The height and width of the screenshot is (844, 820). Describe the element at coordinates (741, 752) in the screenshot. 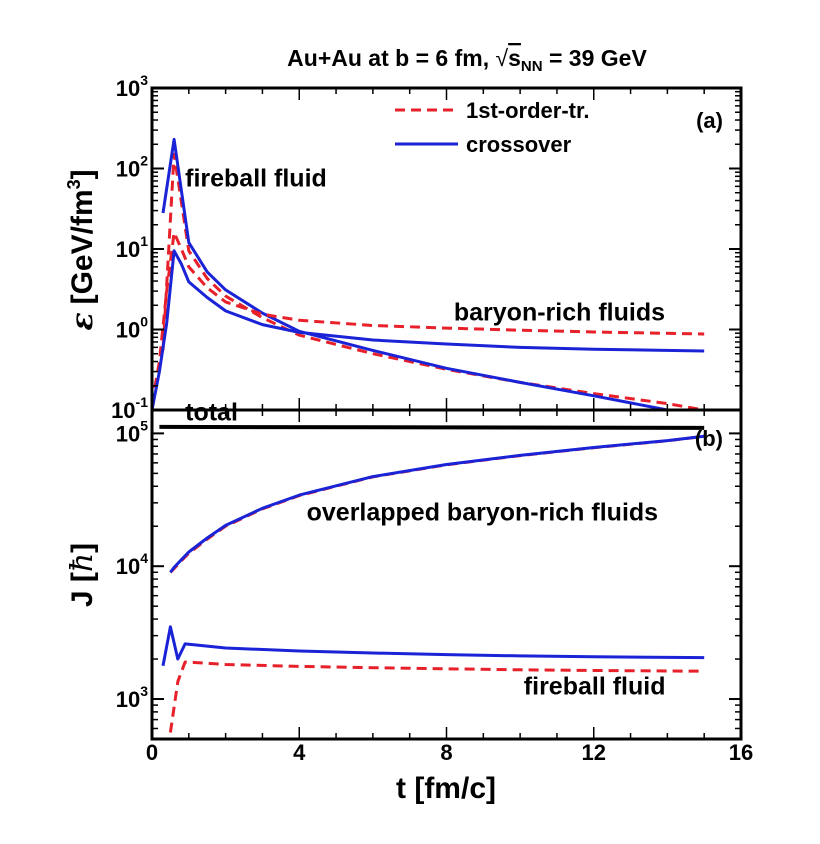

I see `x-tick-label-4: 16` at that location.